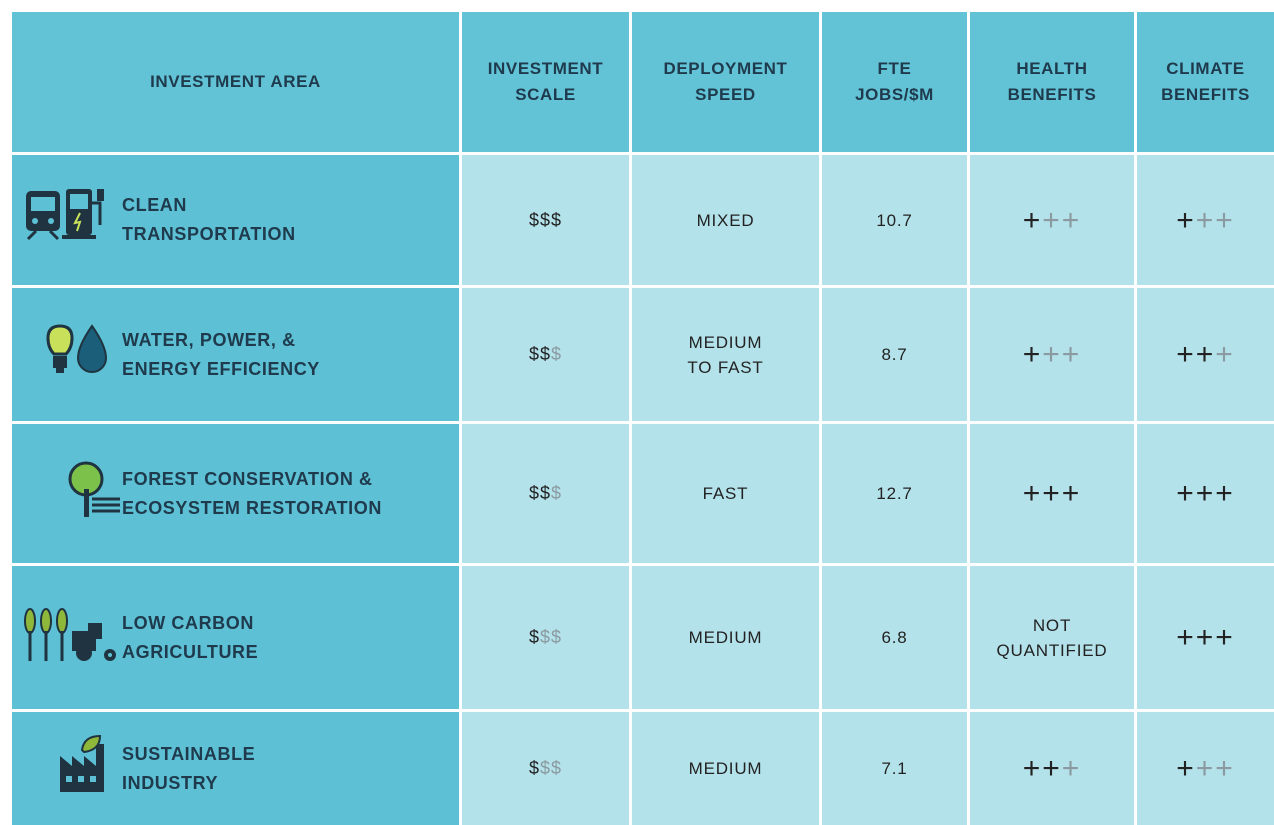 This screenshot has width=1274, height=825. Describe the element at coordinates (725, 68) in the screenshot. I see `header-label-line: DEPLOYMENT` at that location.